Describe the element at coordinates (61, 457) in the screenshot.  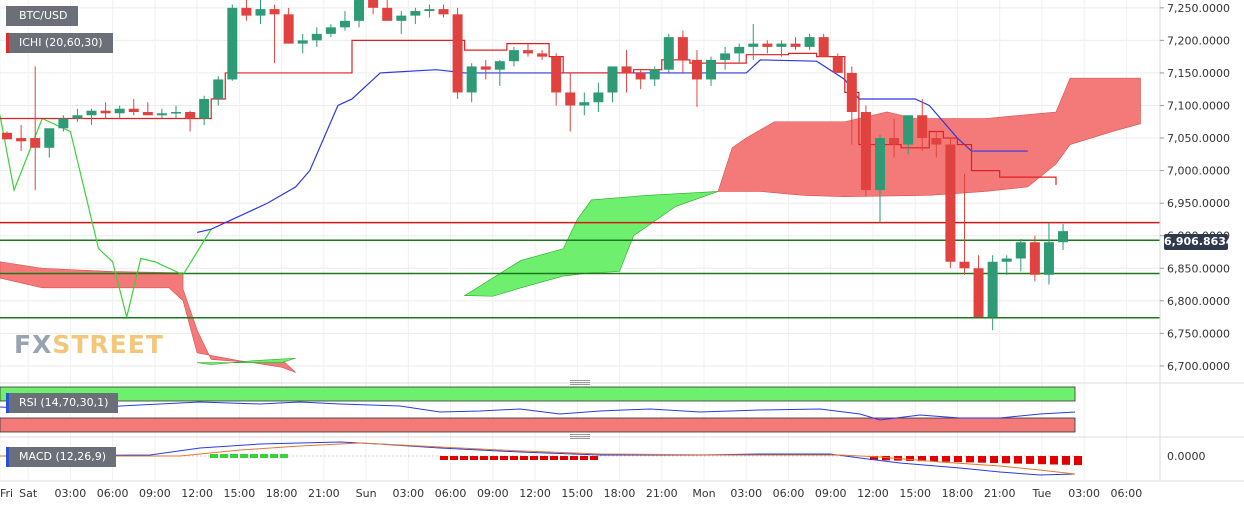
I see `macd-indicator-label: MACD (12,26,9)` at that location.